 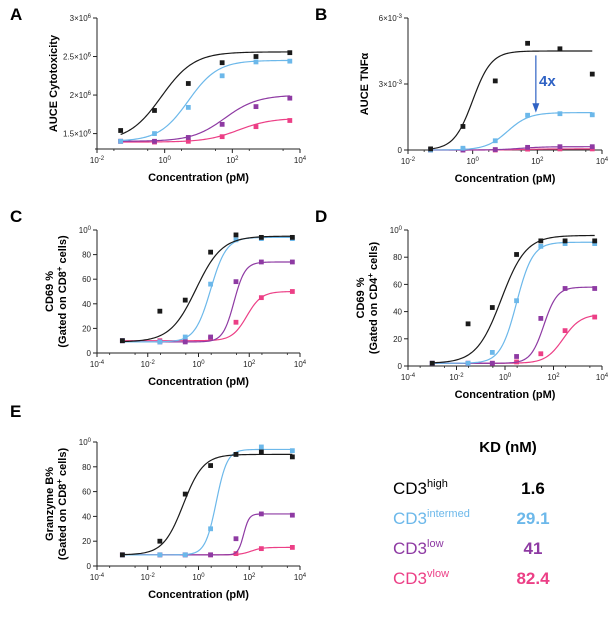 I want to click on y-tick-label: 20, so click(x=397, y=339).